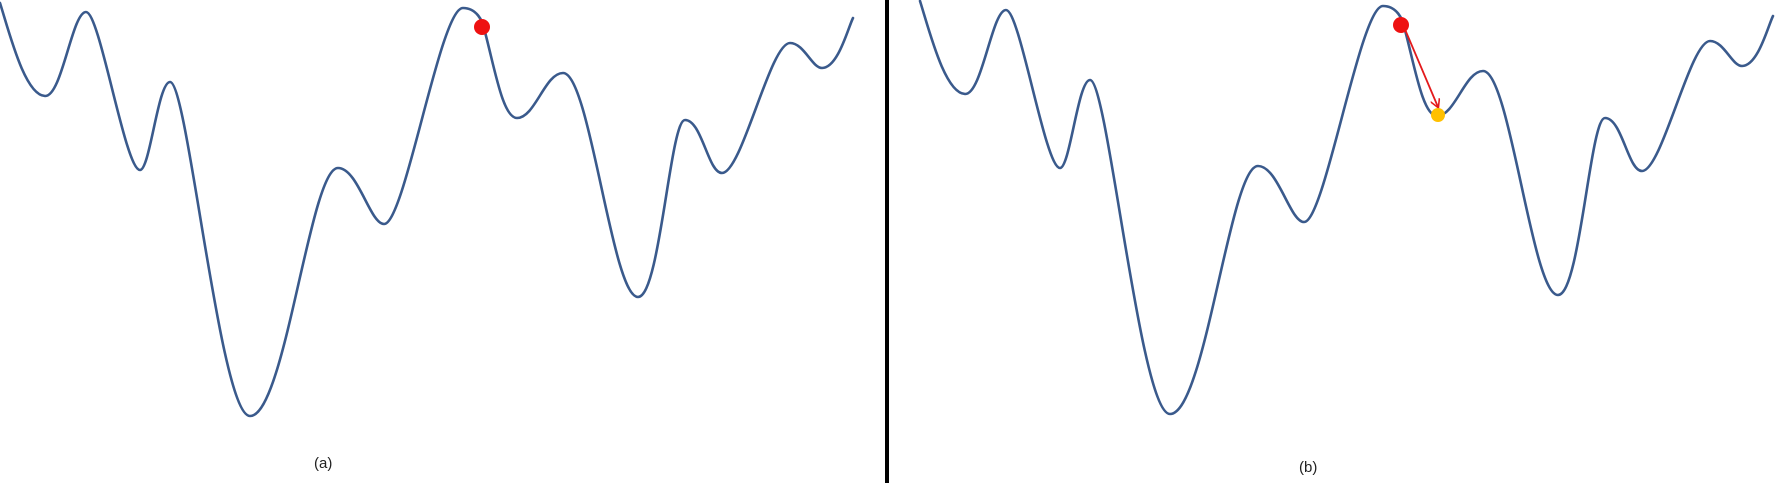  Describe the element at coordinates (1420, 66) in the screenshot. I see `descent-step-arrow` at that location.